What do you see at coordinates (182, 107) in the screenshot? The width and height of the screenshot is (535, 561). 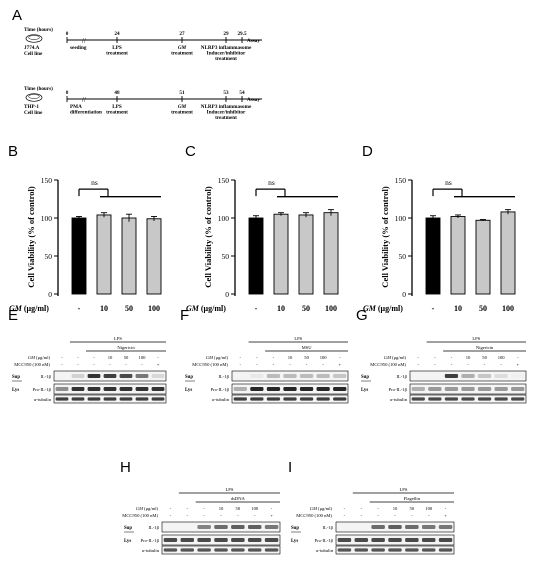 I see `timeline-label: GM` at bounding box center [182, 107].